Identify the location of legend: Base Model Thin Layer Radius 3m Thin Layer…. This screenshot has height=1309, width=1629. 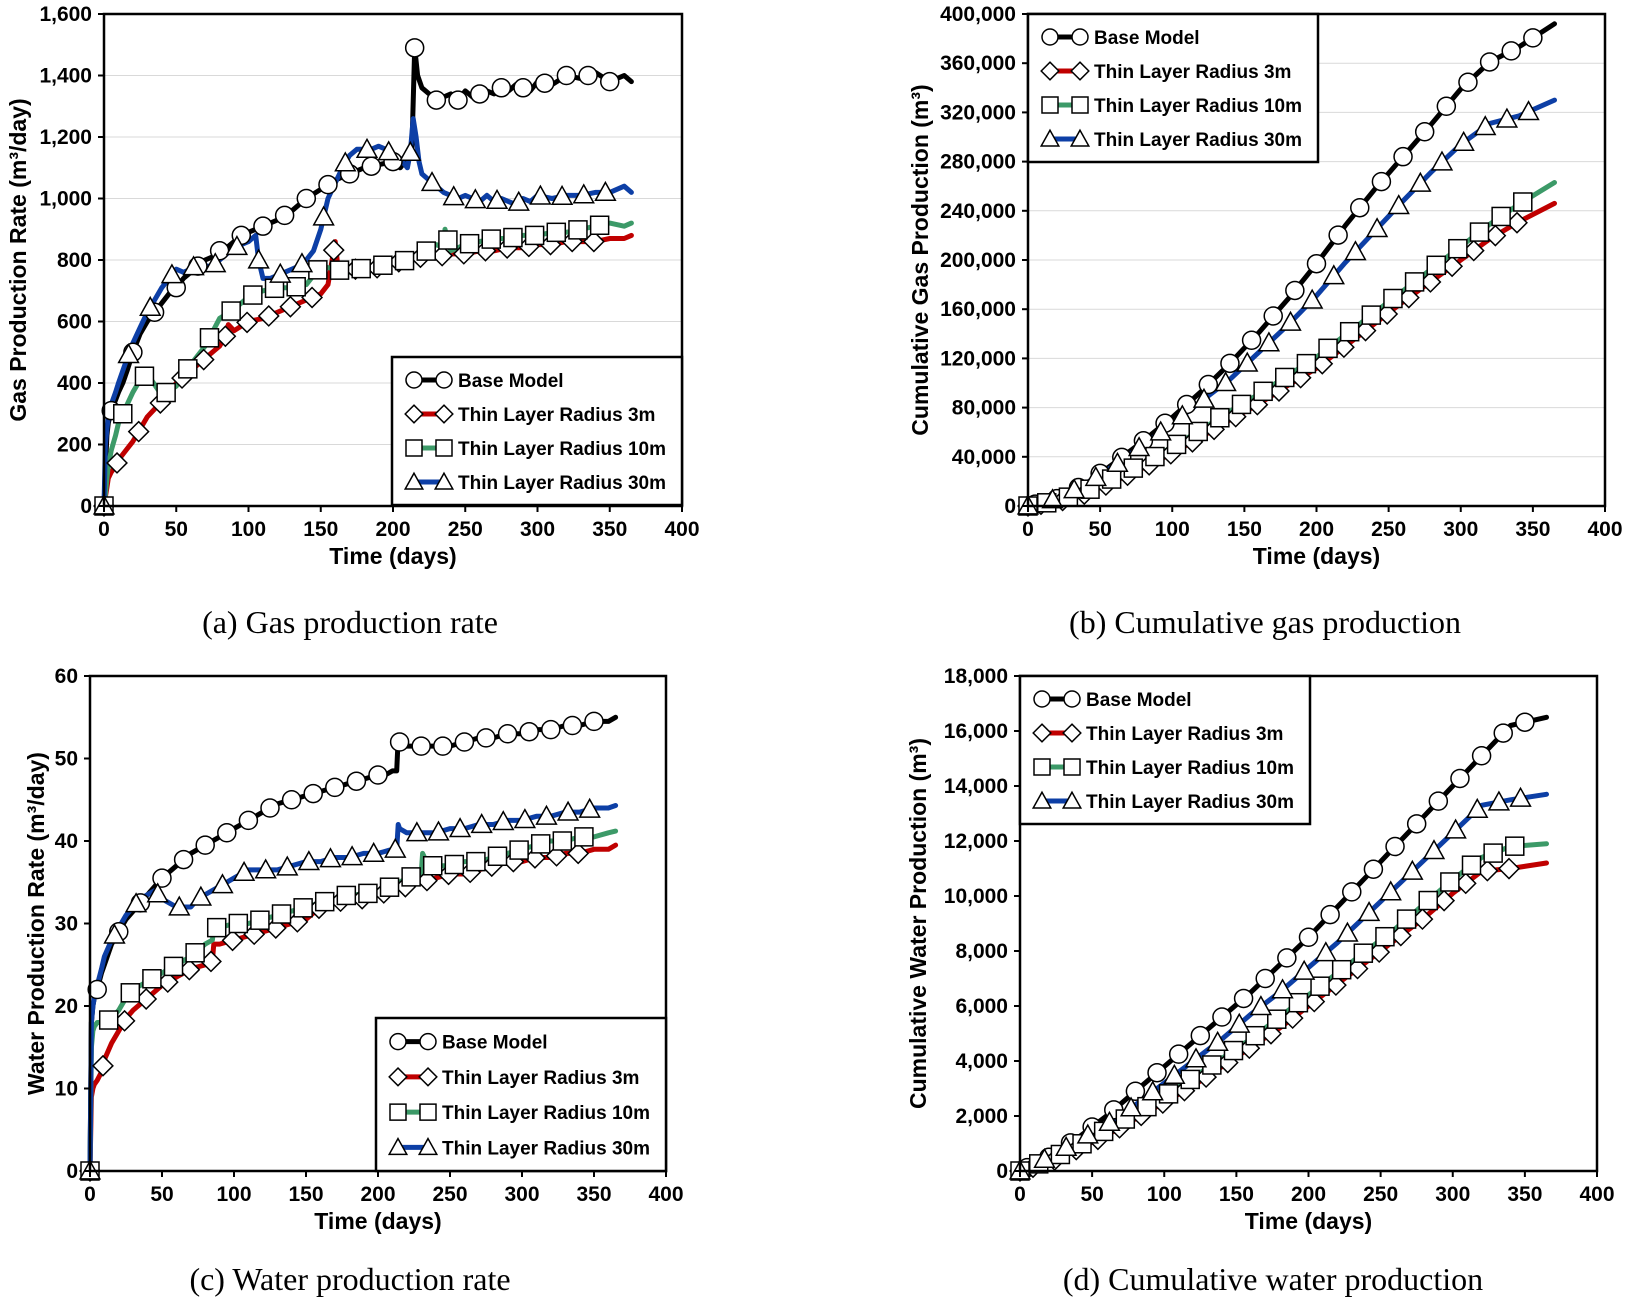
(521, 1094).